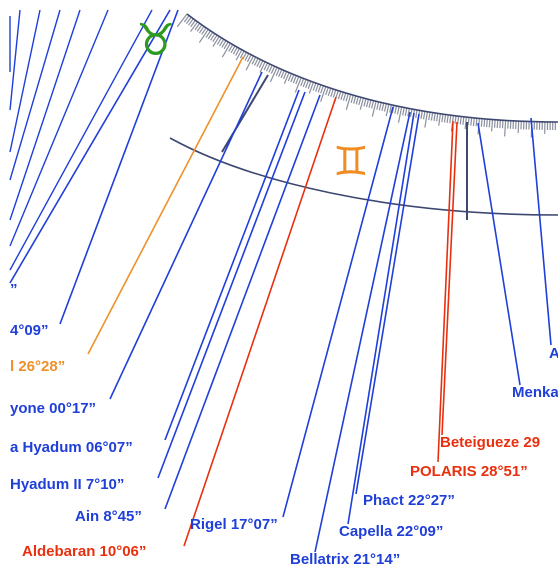 The width and height of the screenshot is (558, 569). What do you see at coordinates (37, 366) in the screenshot?
I see `star-label: l 26°28”` at bounding box center [37, 366].